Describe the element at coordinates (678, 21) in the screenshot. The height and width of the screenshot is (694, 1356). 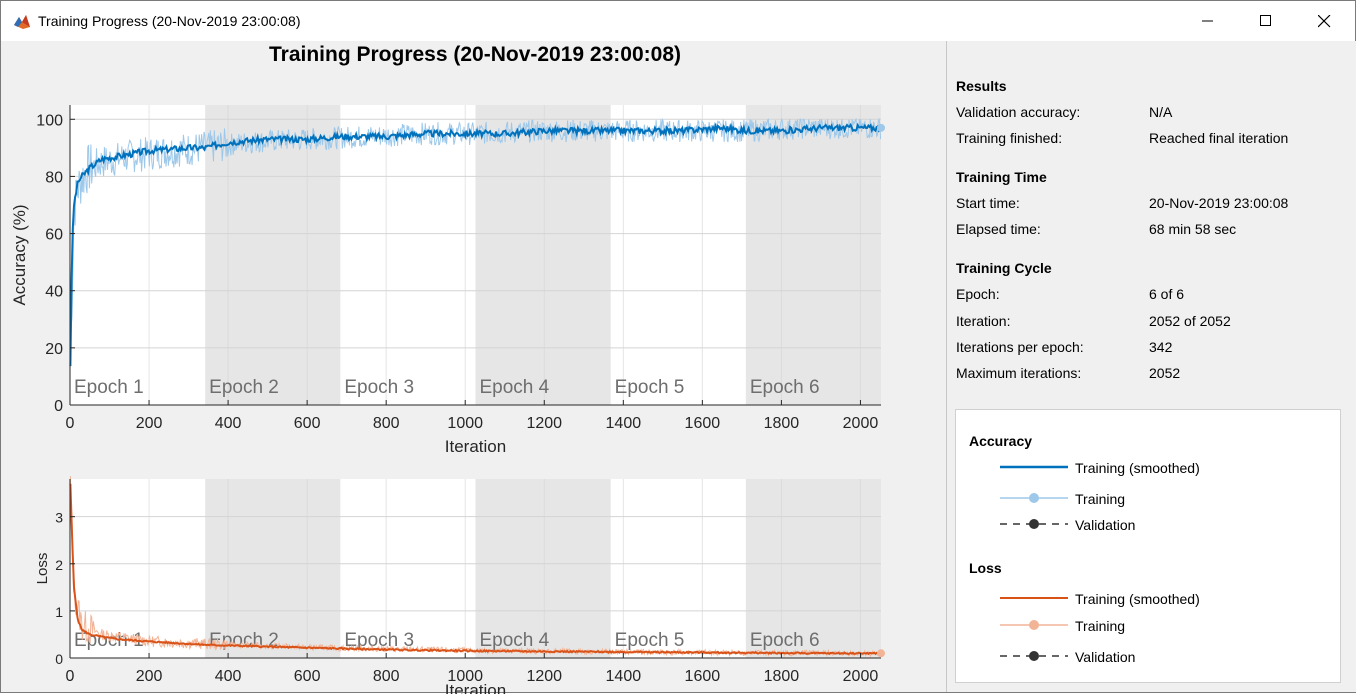
I see `title-bar: Training Progress (20-Nov-2019 23:00:08)` at that location.